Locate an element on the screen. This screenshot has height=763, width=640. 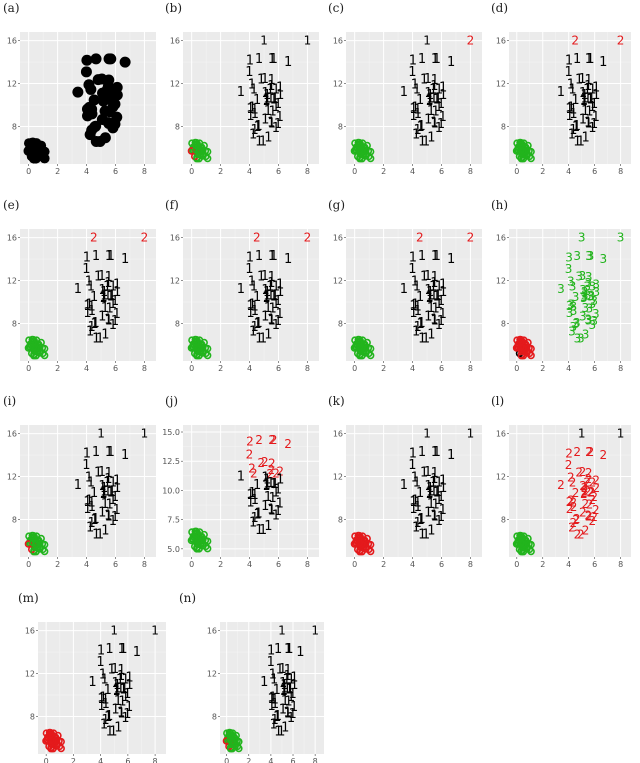
plot-background is located at coordinates (251, 295).